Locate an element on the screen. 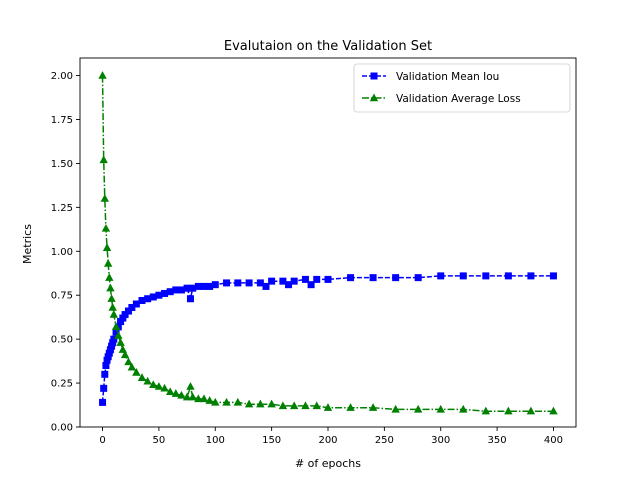  legend-box is located at coordinates (462, 88).